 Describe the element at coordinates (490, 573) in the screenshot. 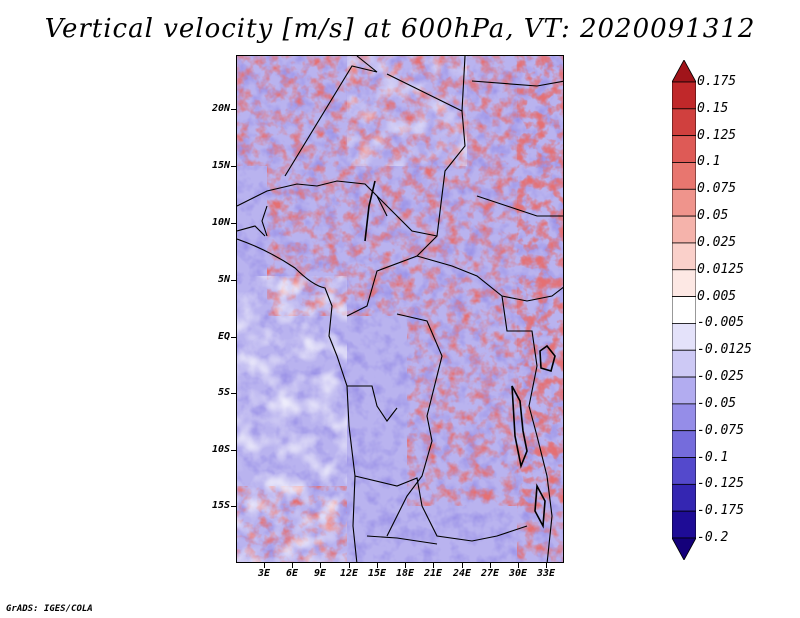

I see `lon-label-27e: 27E` at that location.